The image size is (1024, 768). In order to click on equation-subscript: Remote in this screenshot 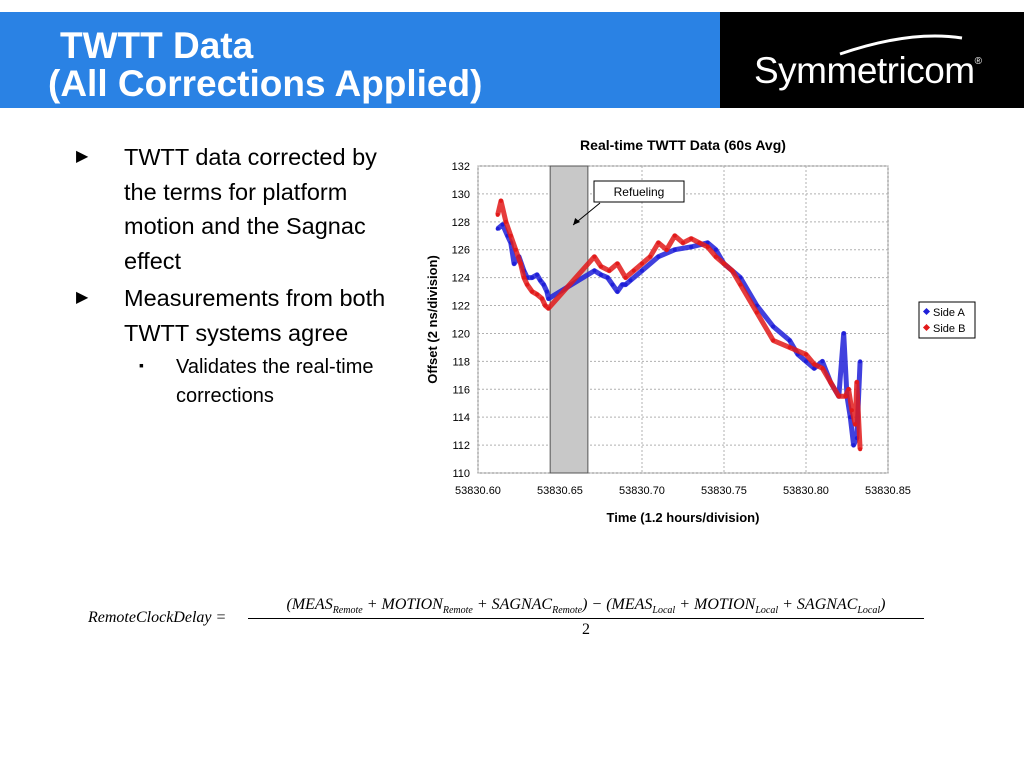, I will do `click(457, 611)`.